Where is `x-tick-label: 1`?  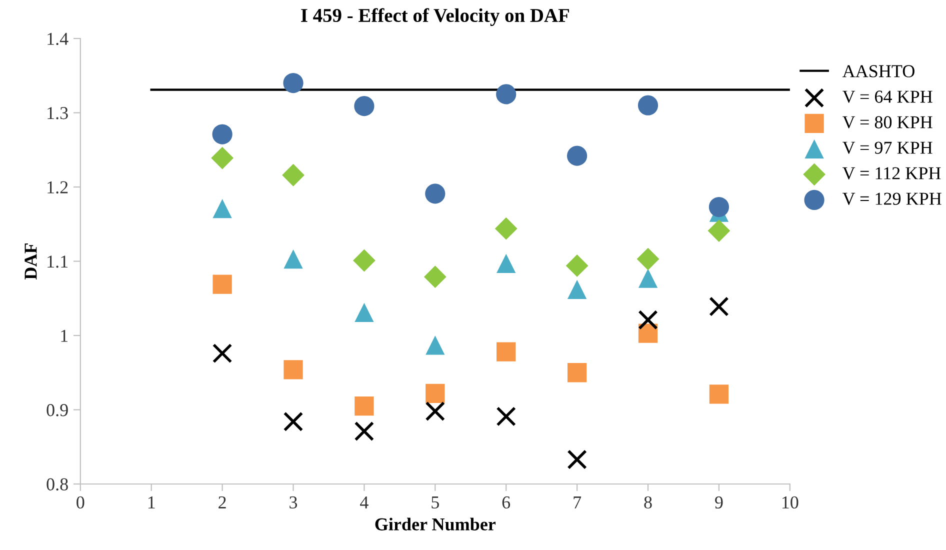
x-tick-label: 1 is located at coordinates (151, 502).